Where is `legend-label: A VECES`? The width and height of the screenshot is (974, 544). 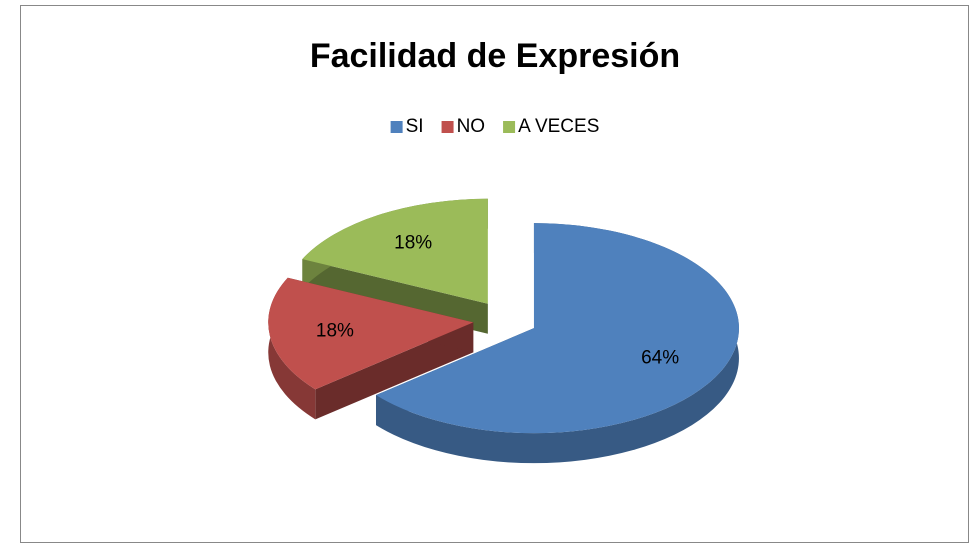
legend-label: A VECES is located at coordinates (558, 126).